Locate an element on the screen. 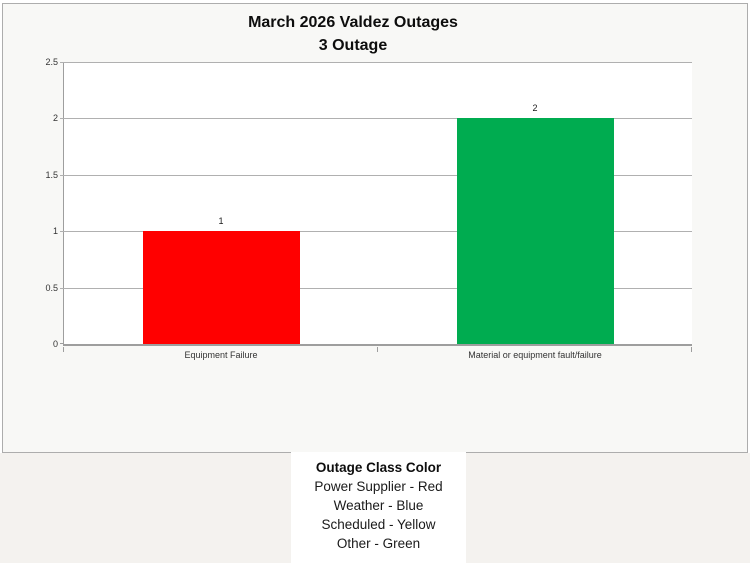 This screenshot has width=750, height=563. legend-entry: Other - Green is located at coordinates (378, 543).